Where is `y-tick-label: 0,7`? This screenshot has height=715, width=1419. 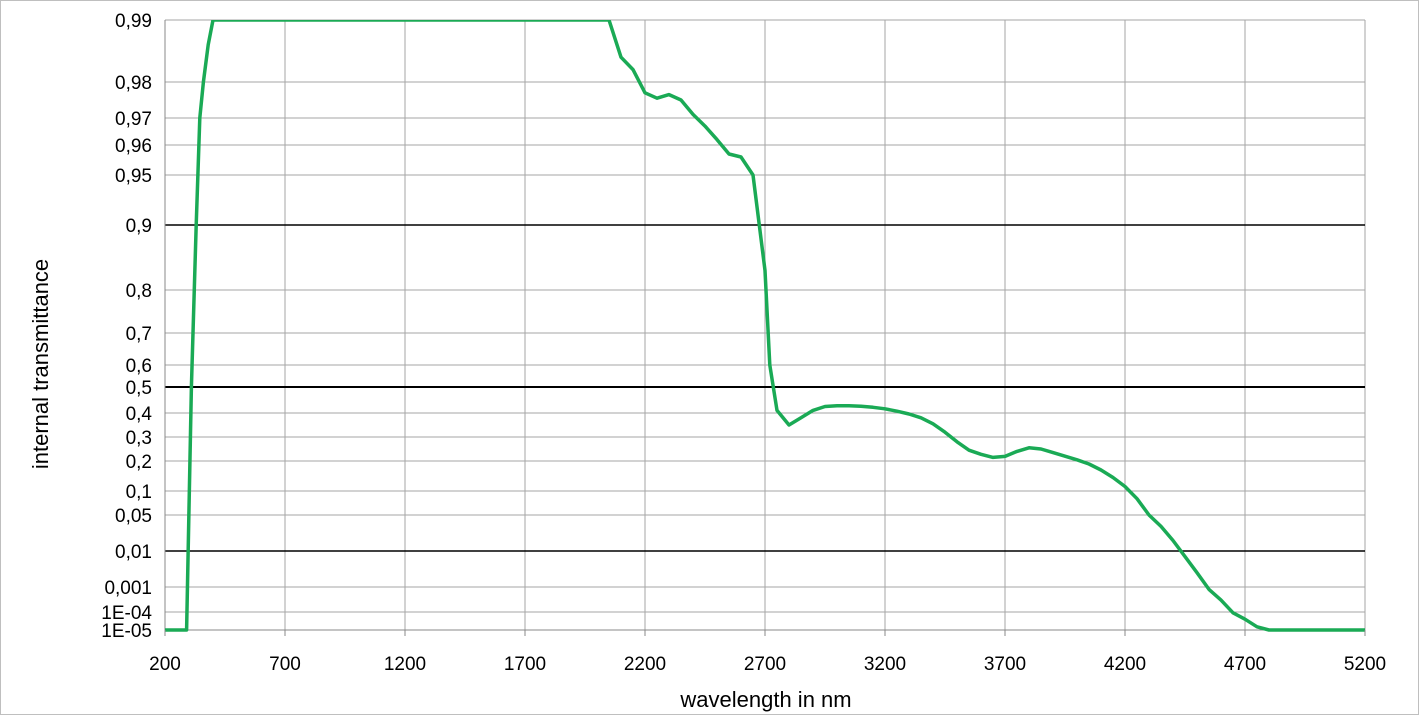
y-tick-label: 0,7 is located at coordinates (139, 334).